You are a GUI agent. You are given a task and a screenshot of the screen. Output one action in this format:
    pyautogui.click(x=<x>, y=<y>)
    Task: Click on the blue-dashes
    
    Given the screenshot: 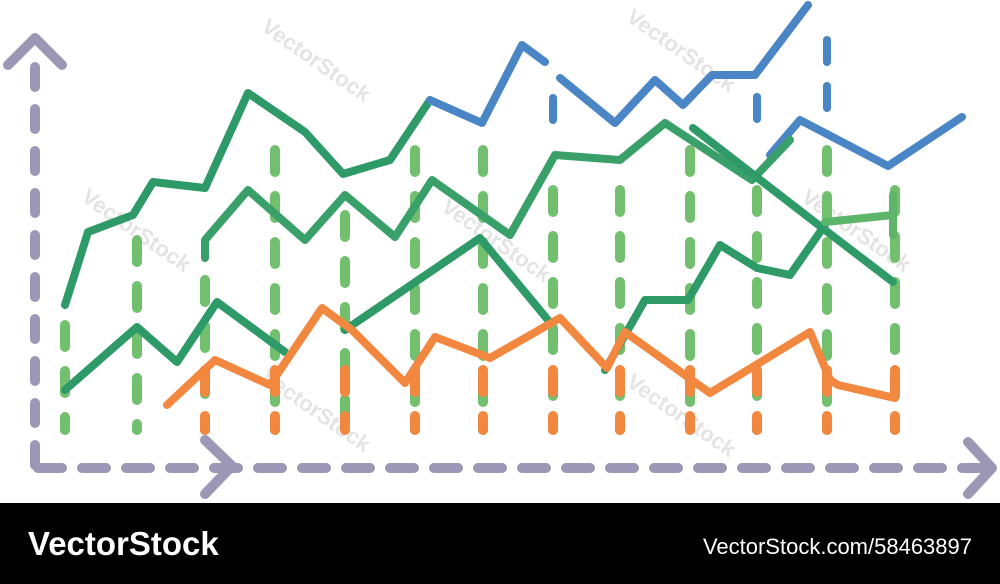 What is the action you would take?
    pyautogui.click(x=690, y=82)
    